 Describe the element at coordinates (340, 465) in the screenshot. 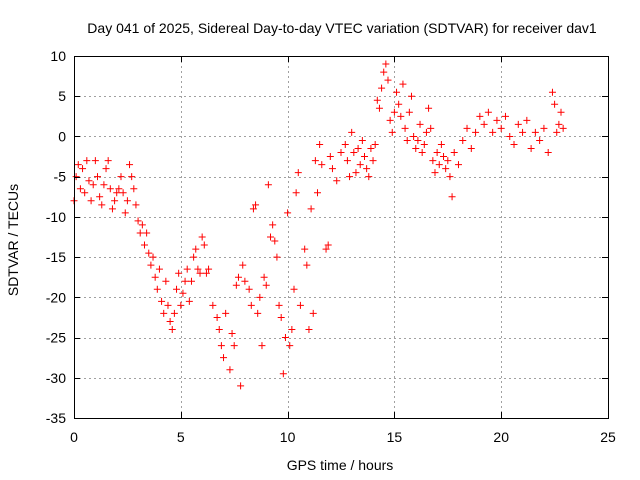

I see `x-axis-label: GPS time / hours` at that location.